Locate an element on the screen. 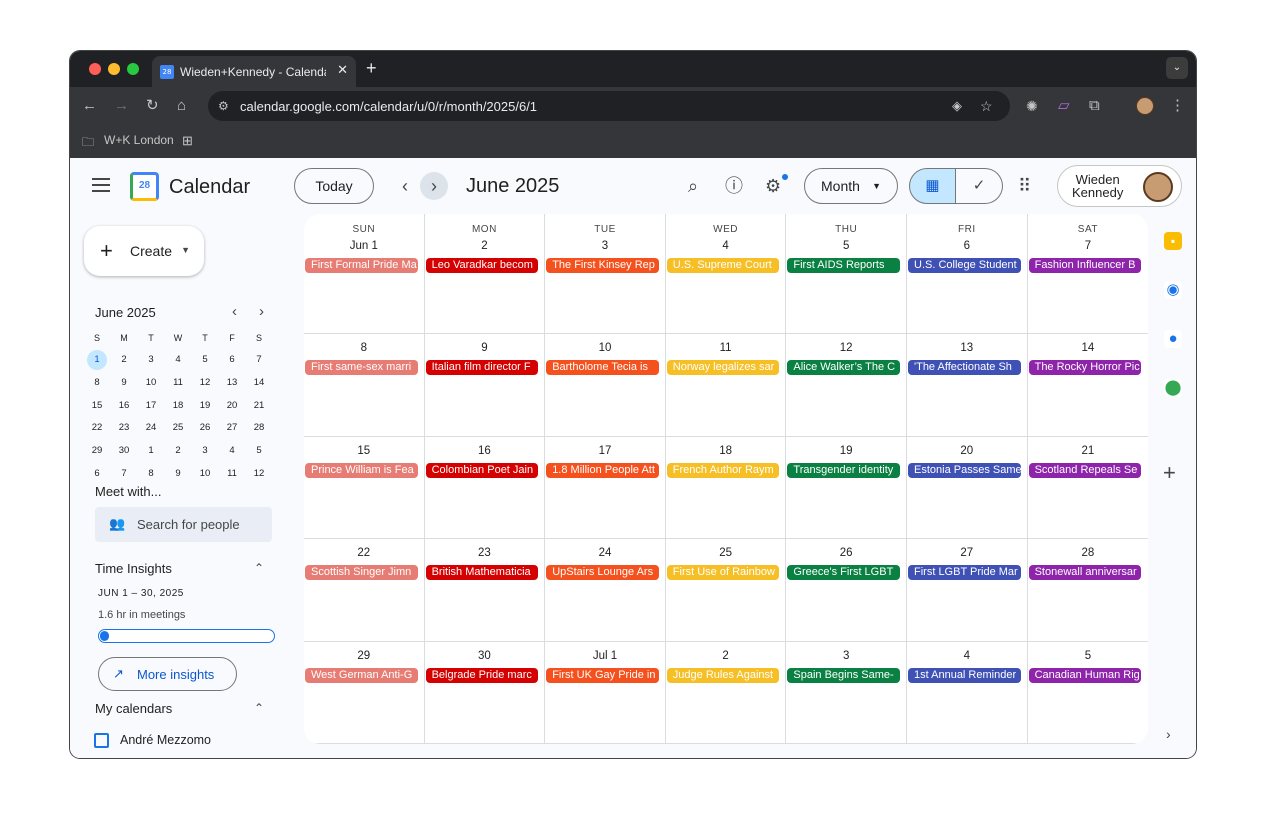  calendar-checkbox is located at coordinates (101, 740).